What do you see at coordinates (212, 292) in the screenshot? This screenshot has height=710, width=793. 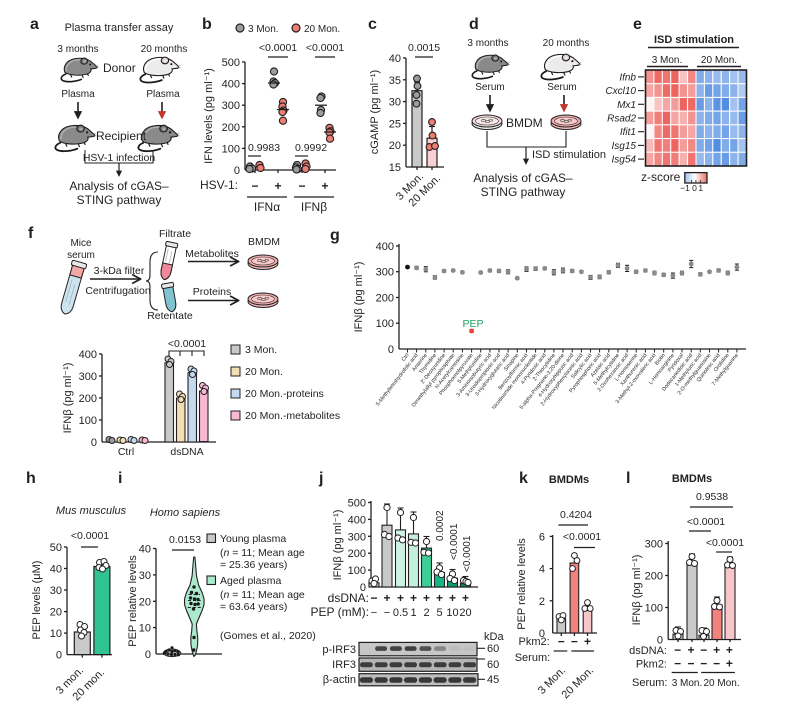 I see `svg-text: Proteins` at bounding box center [212, 292].